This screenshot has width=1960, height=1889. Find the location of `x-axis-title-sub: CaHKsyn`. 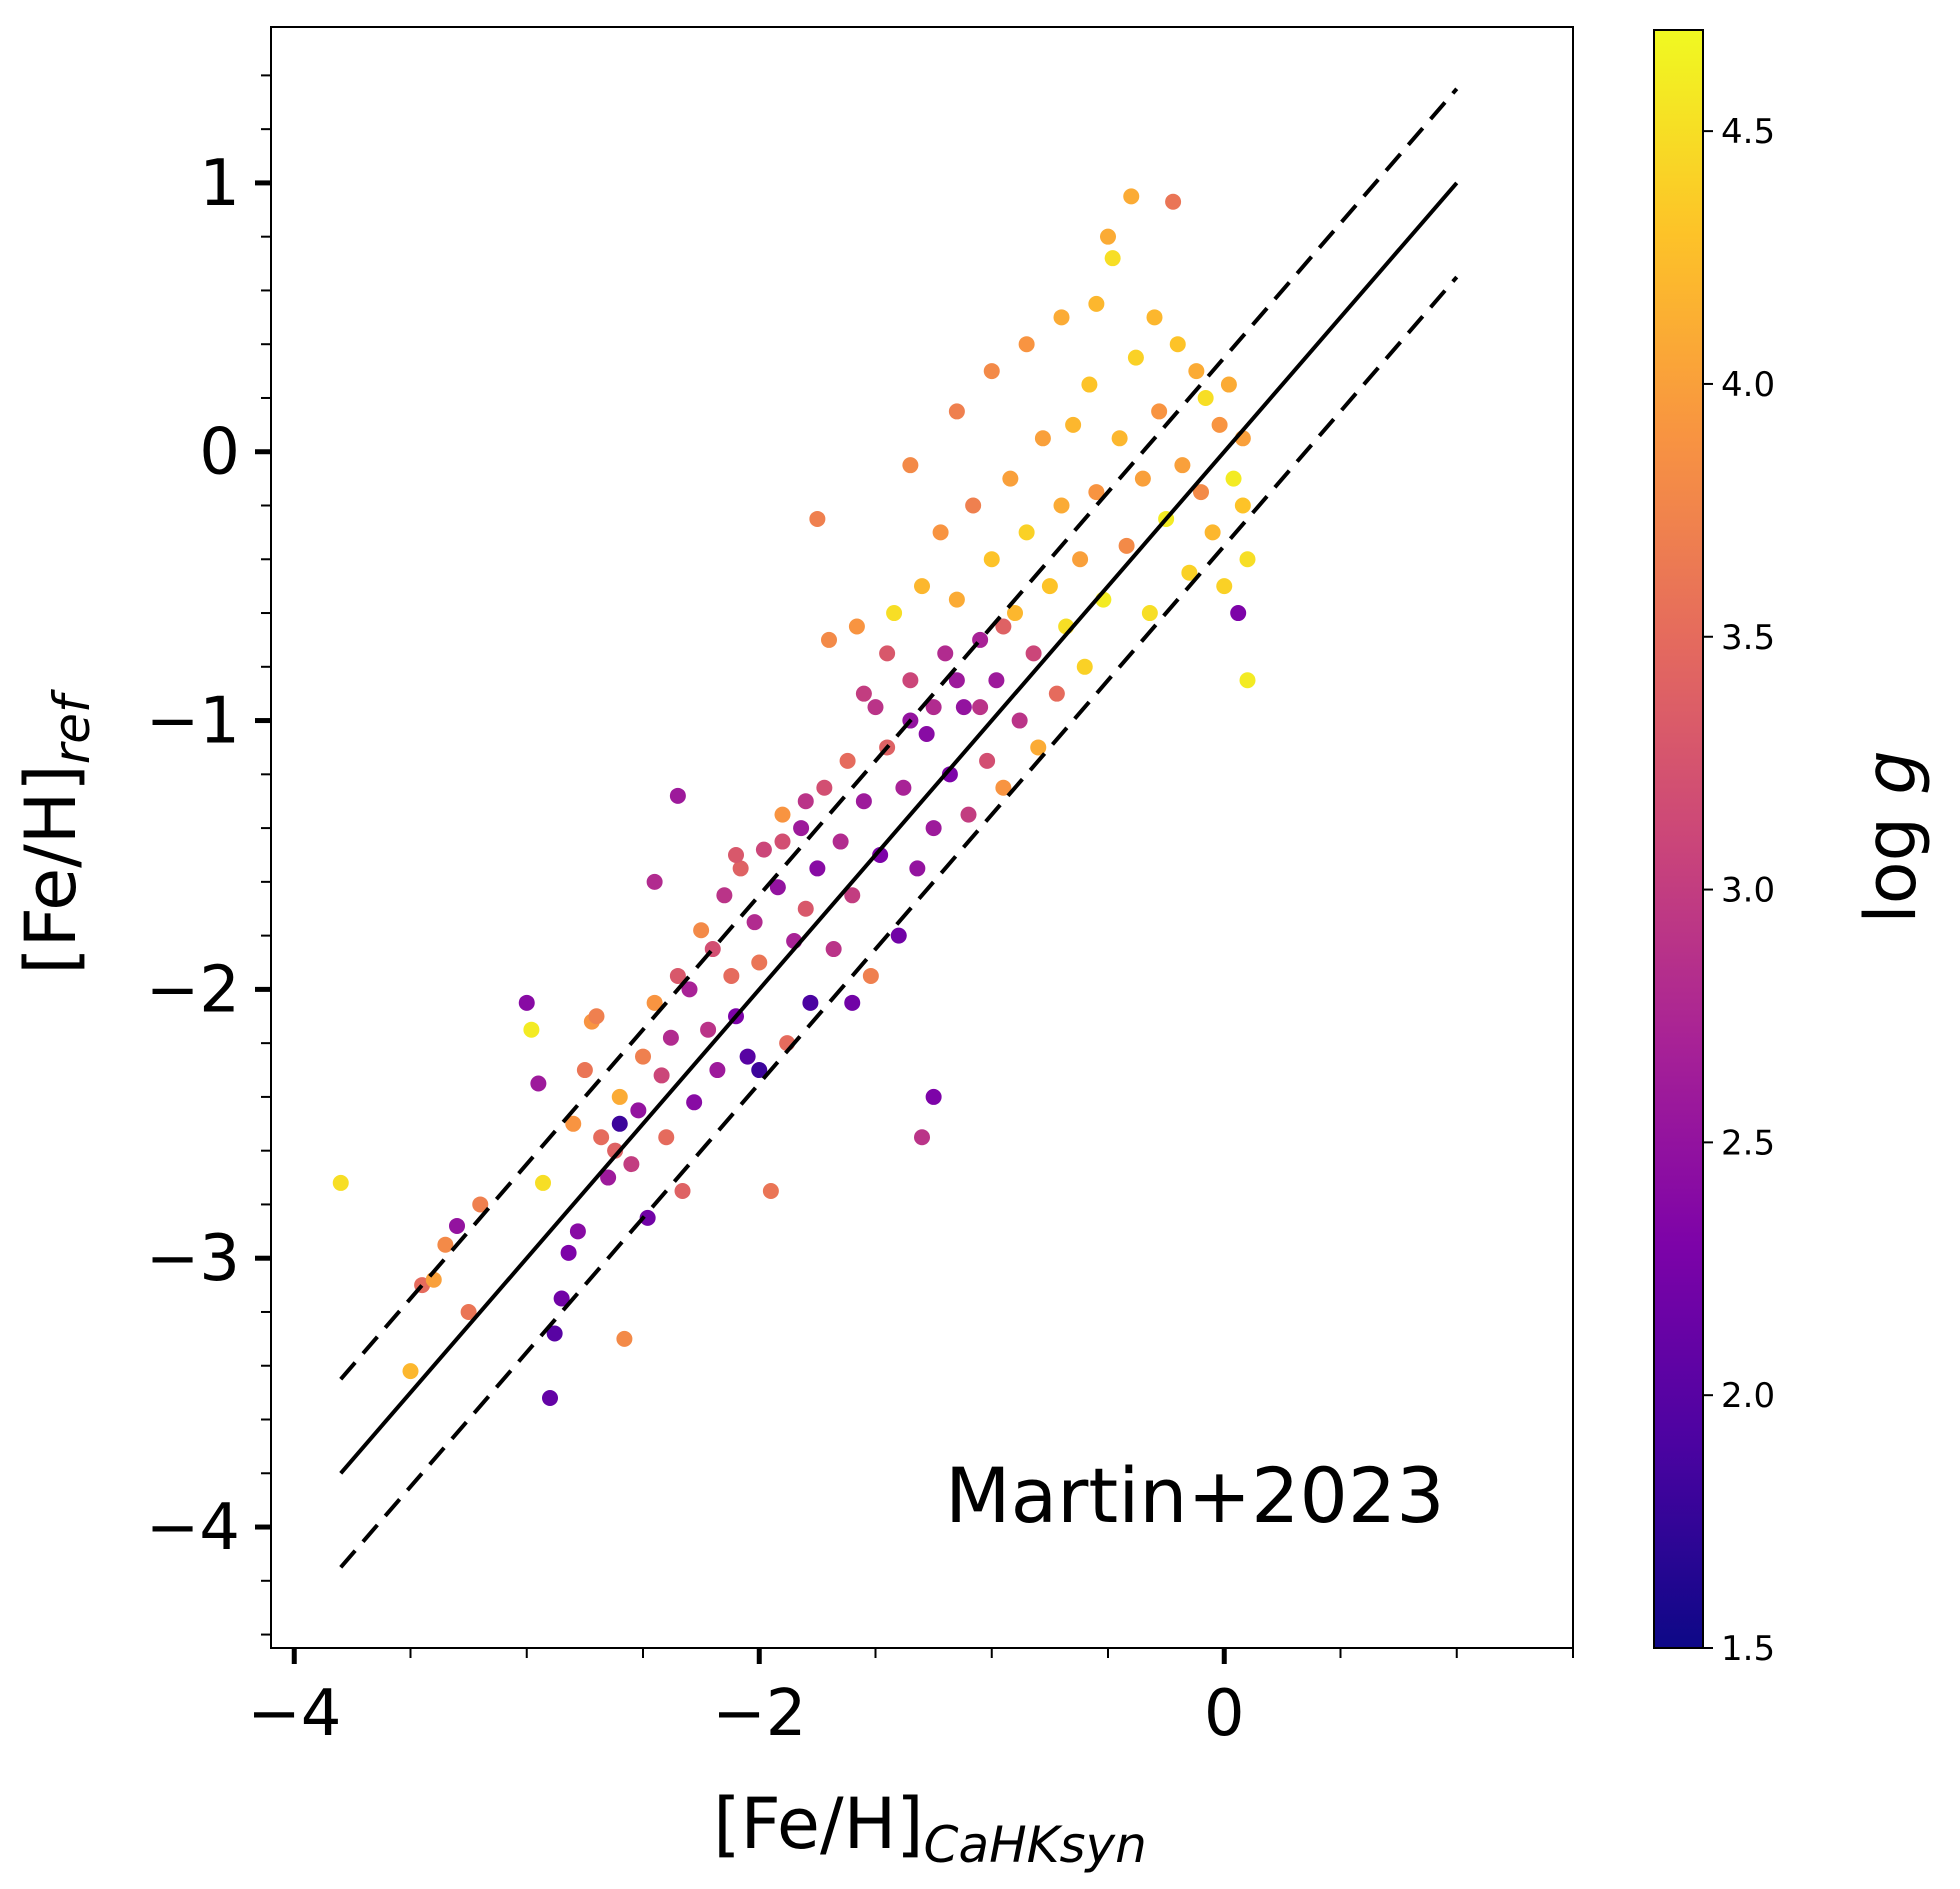

x-axis-title-sub: CaHKsyn is located at coordinates (1035, 1845).